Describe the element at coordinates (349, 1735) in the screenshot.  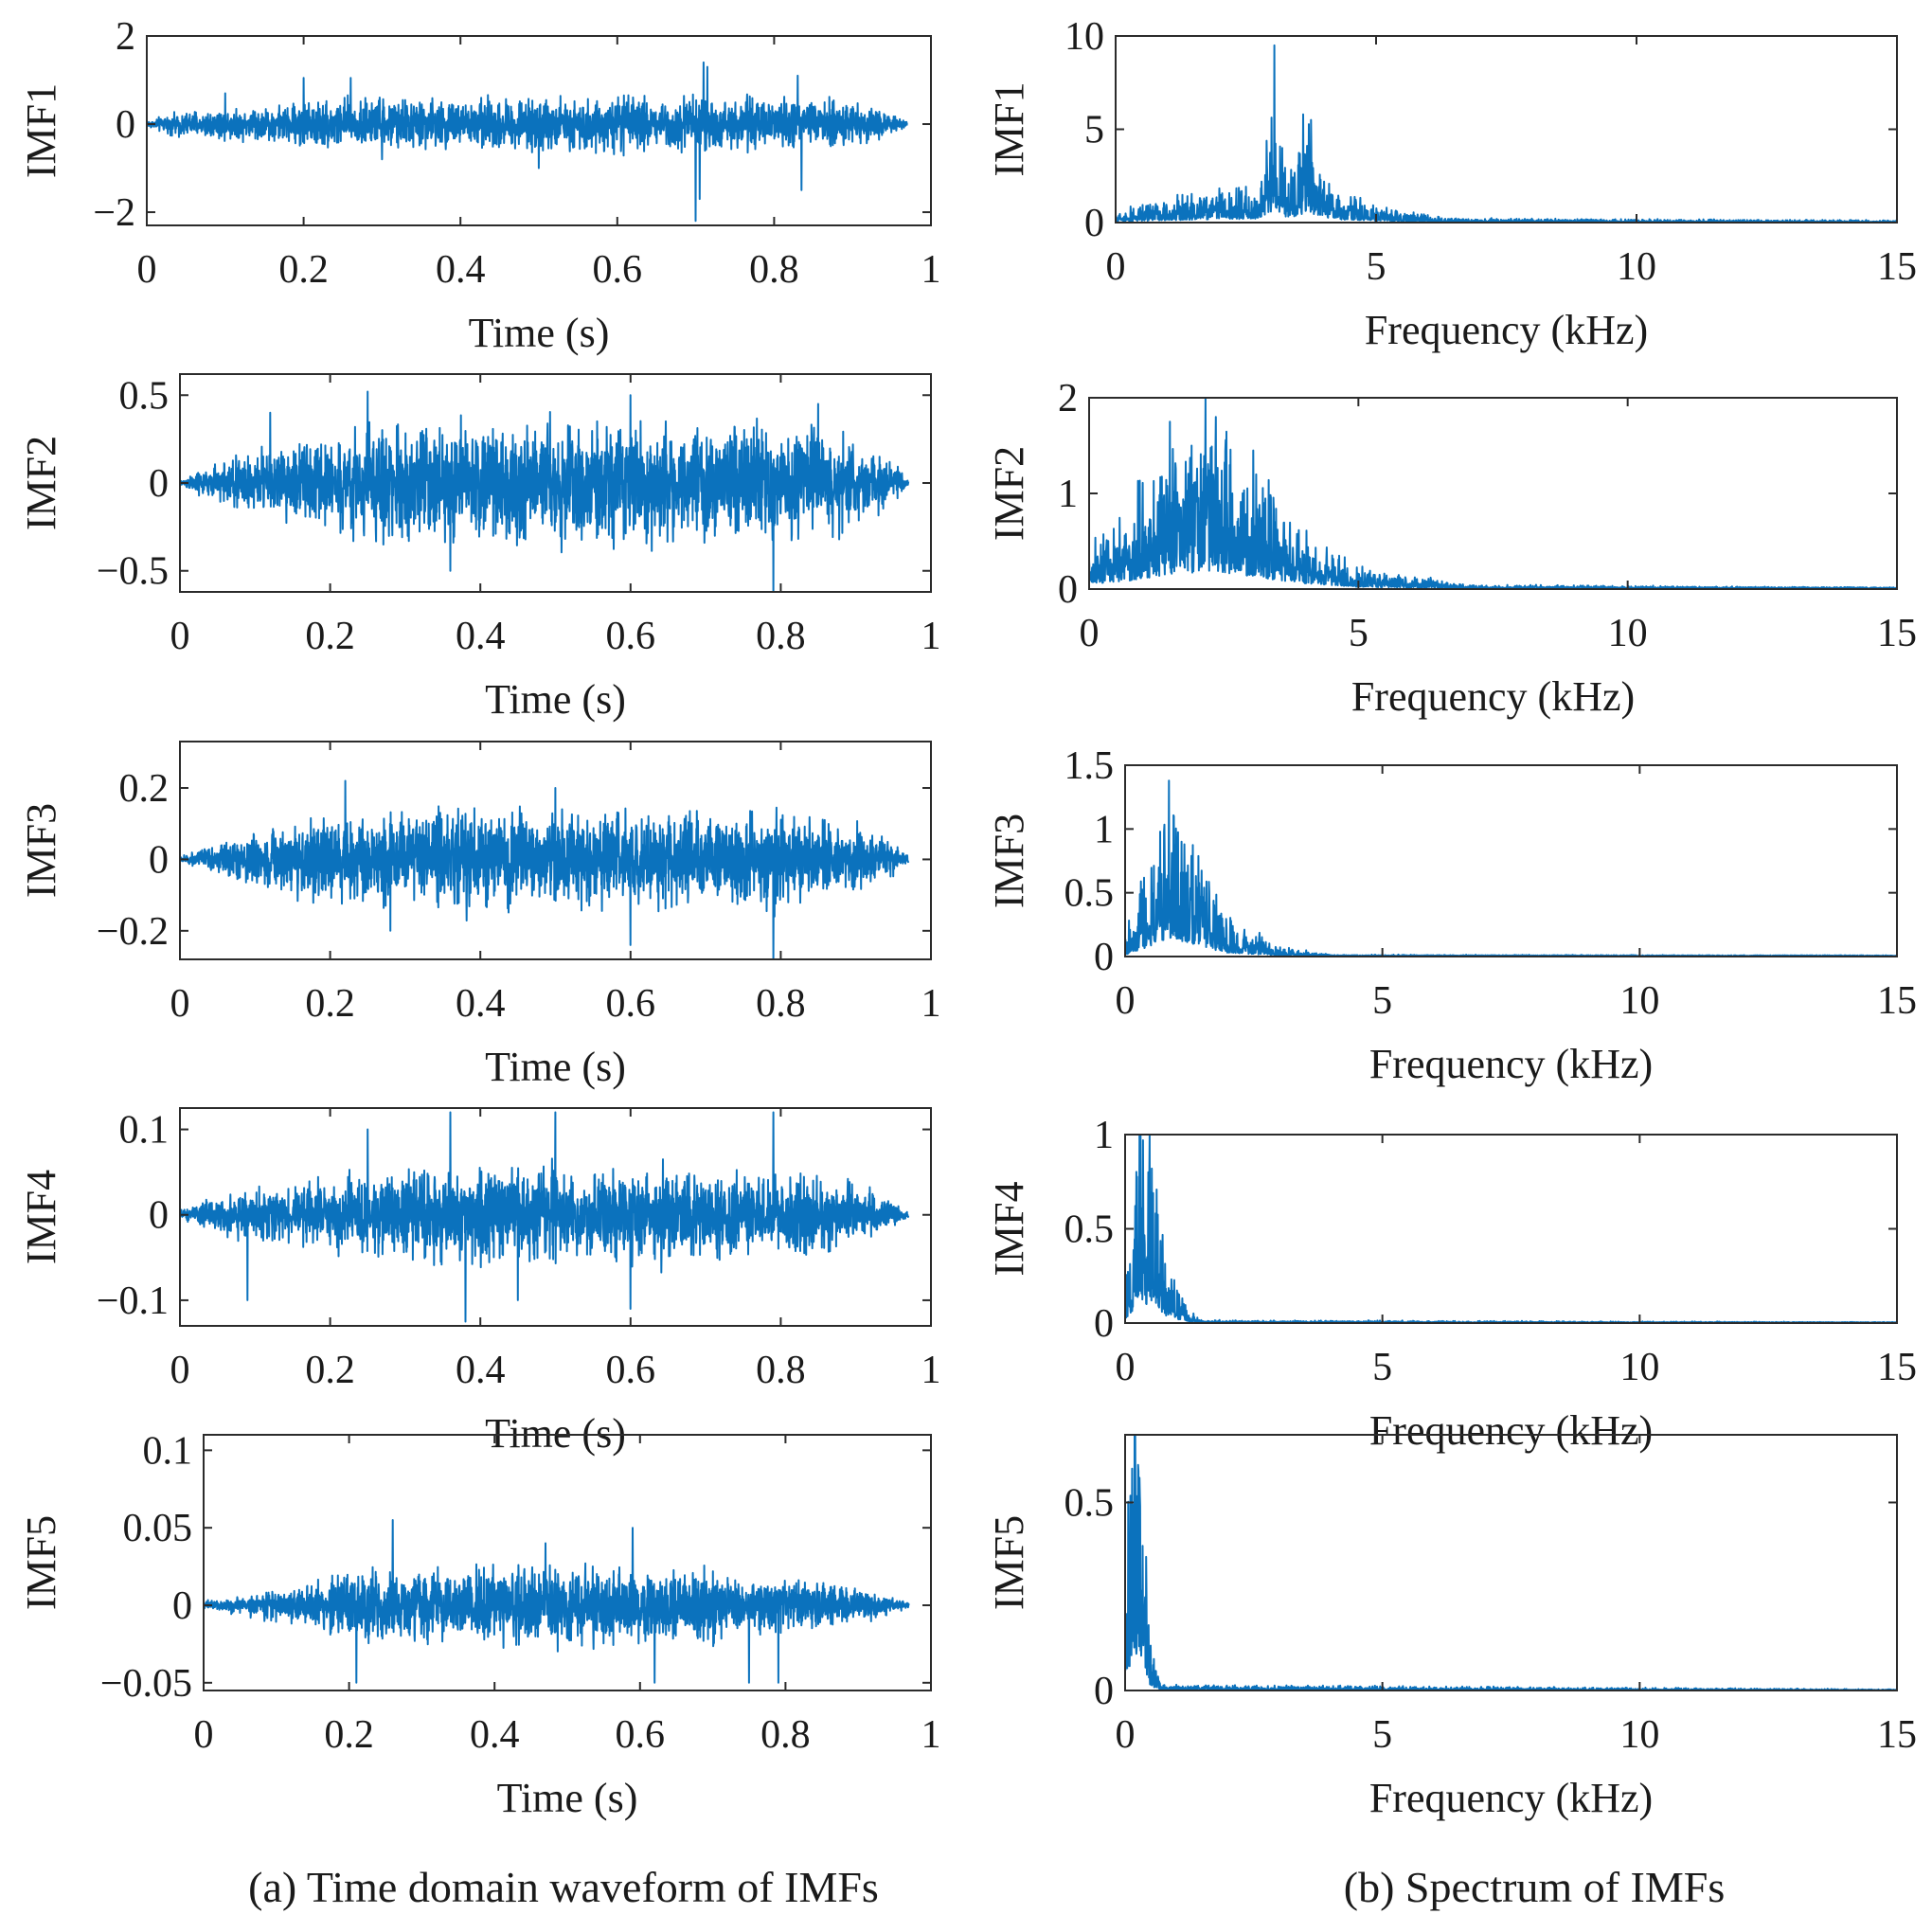
I see `time-imf5-xtick-label: 0.2` at that location.